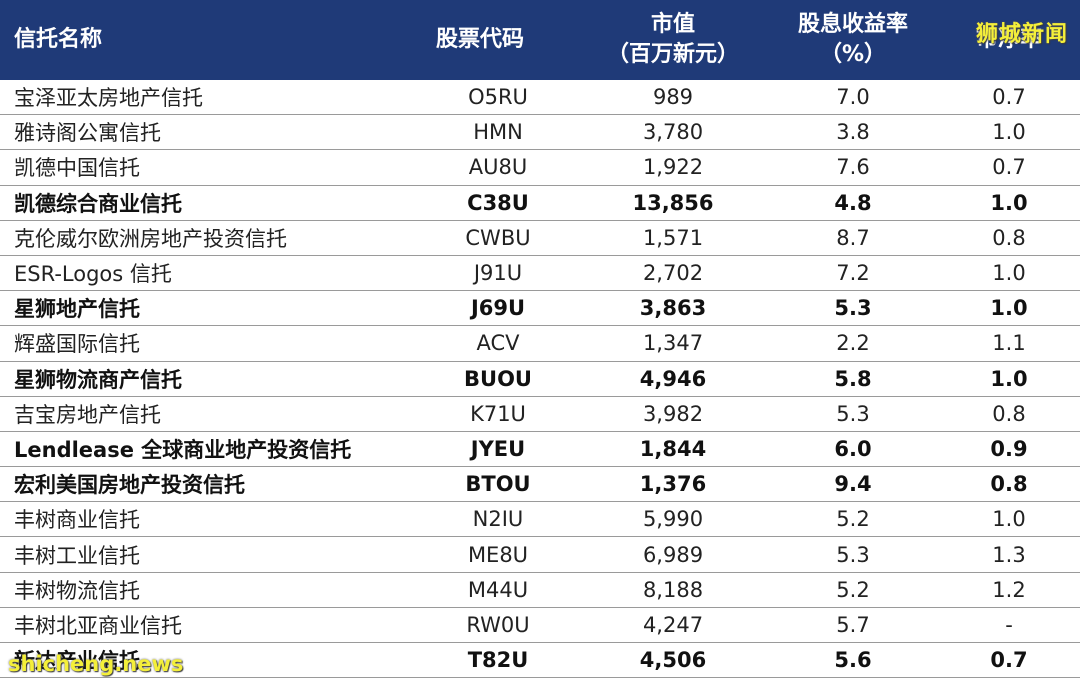 This screenshot has width=1080, height=687. What do you see at coordinates (209, 590) in the screenshot?
I see `cell-trust-name: 丰树物流信托` at bounding box center [209, 590].